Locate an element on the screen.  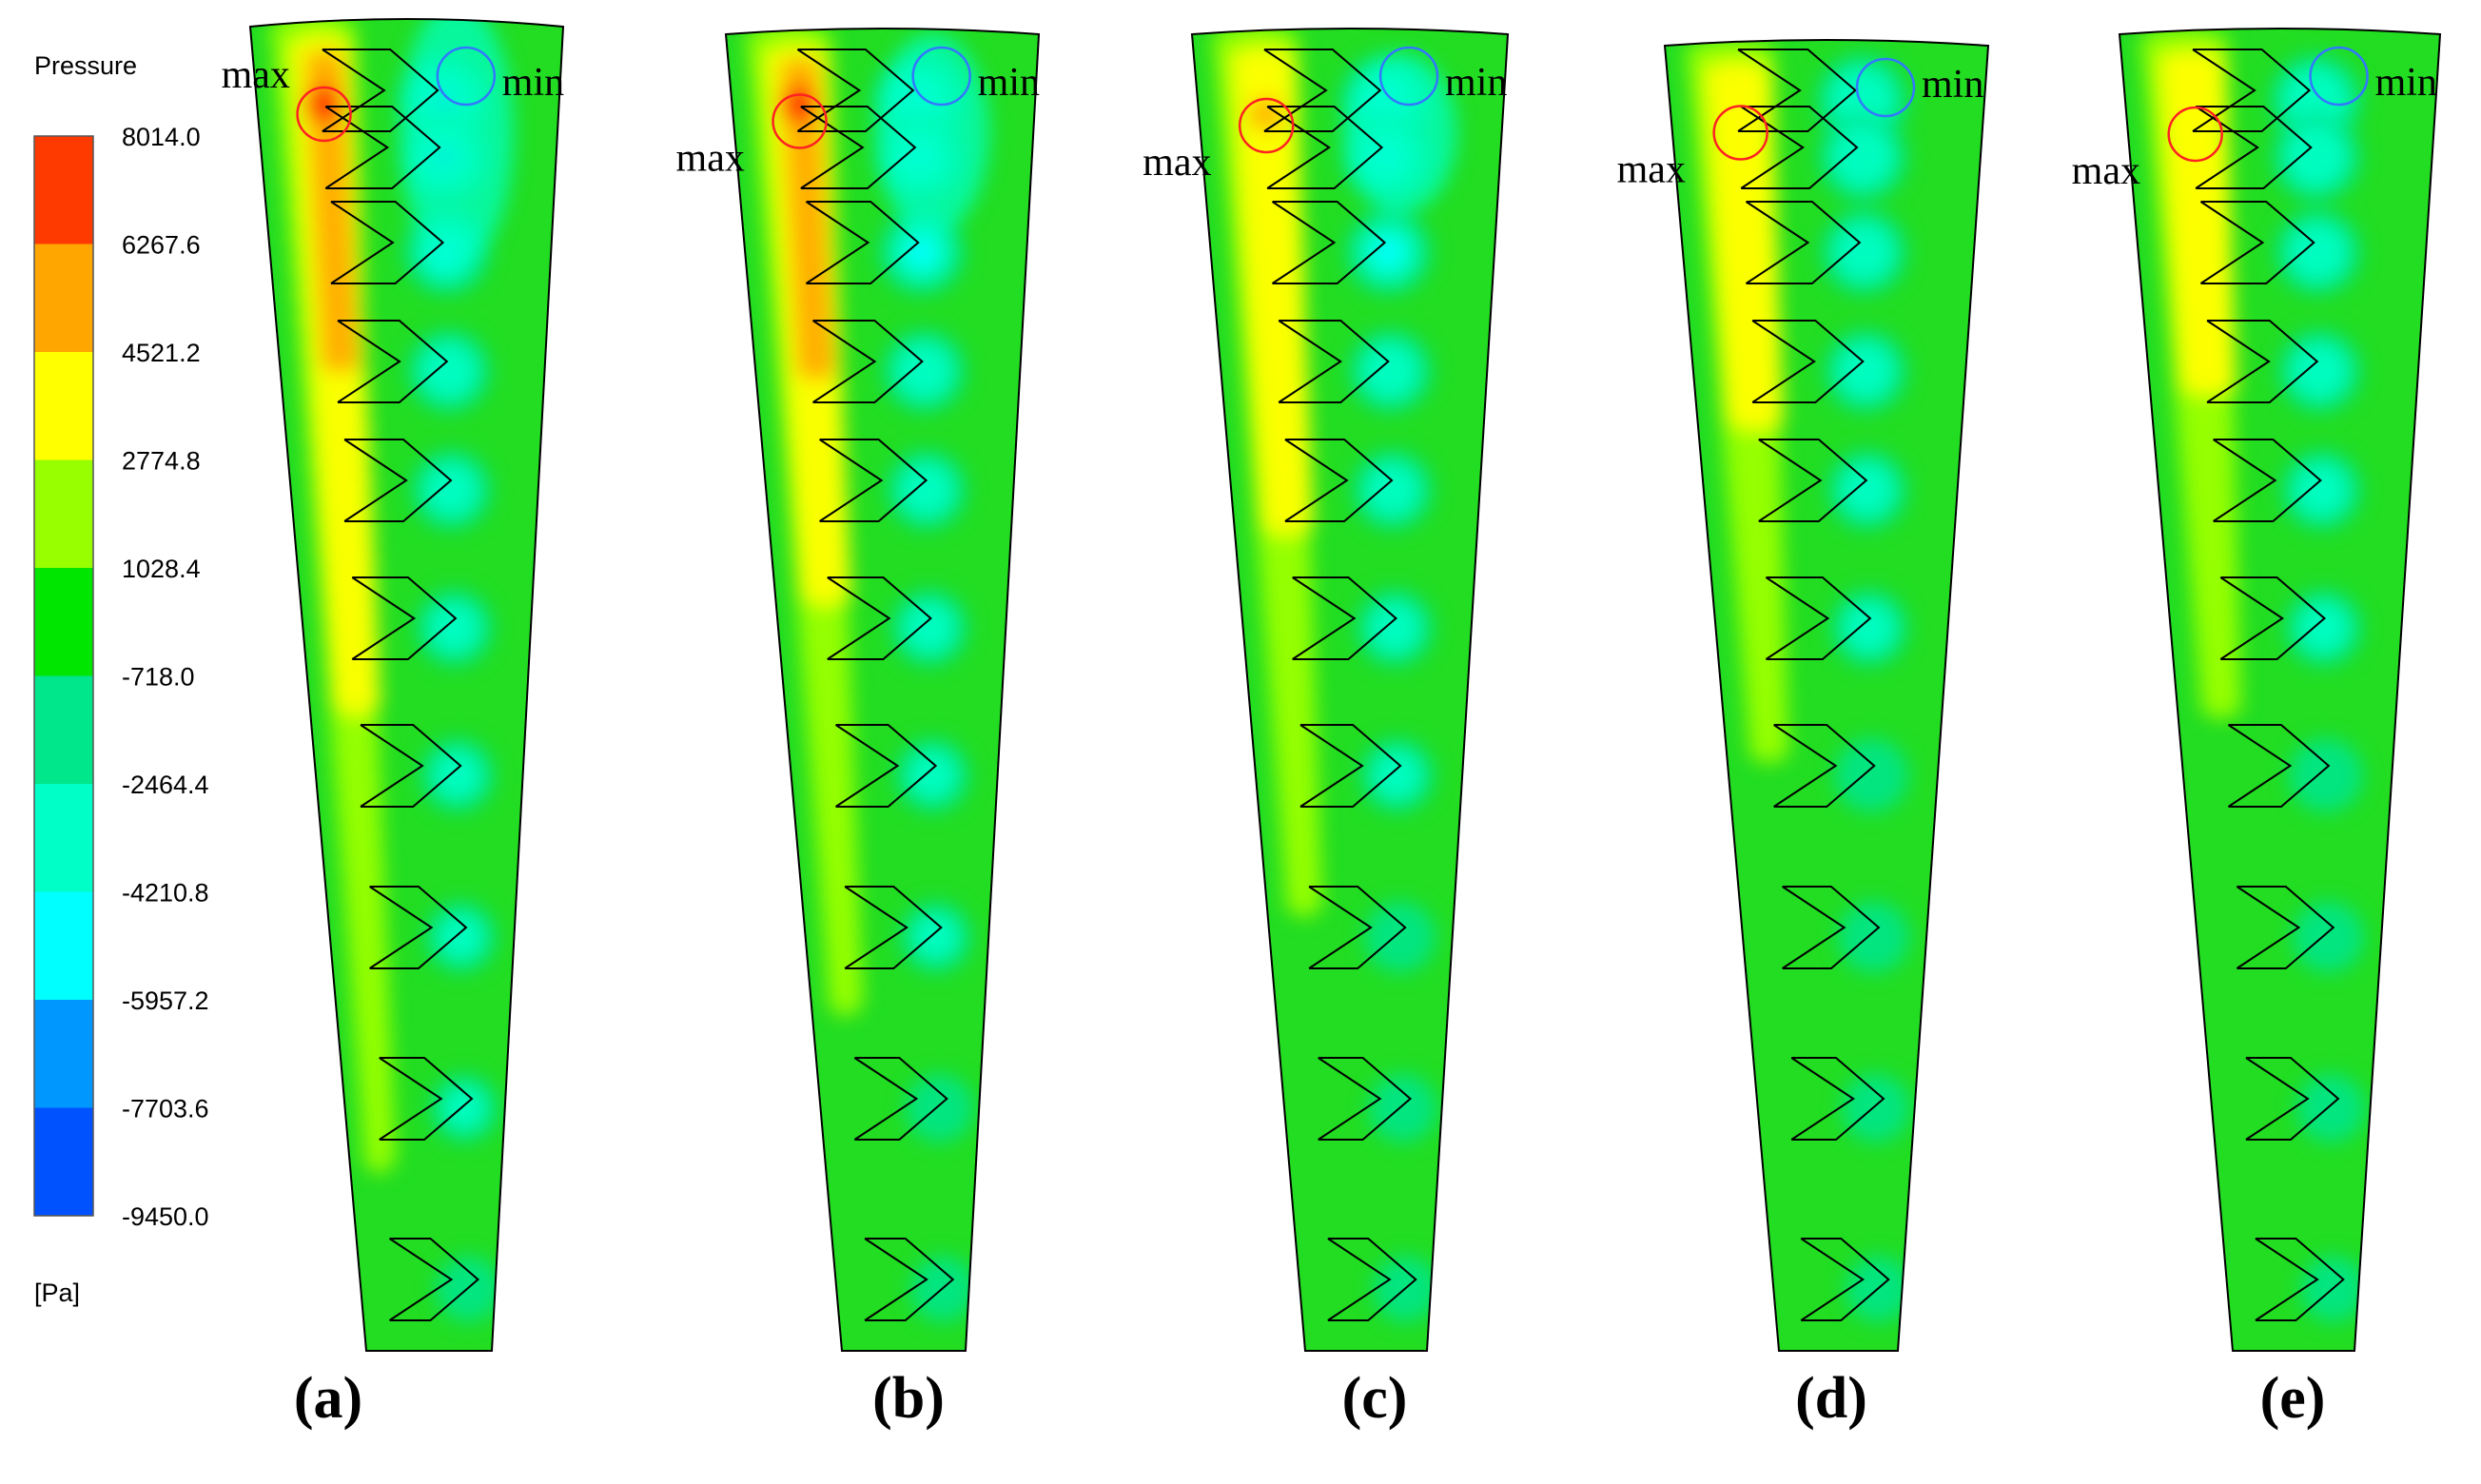
contour-panel: max min (a) is located at coordinates (394, 724).